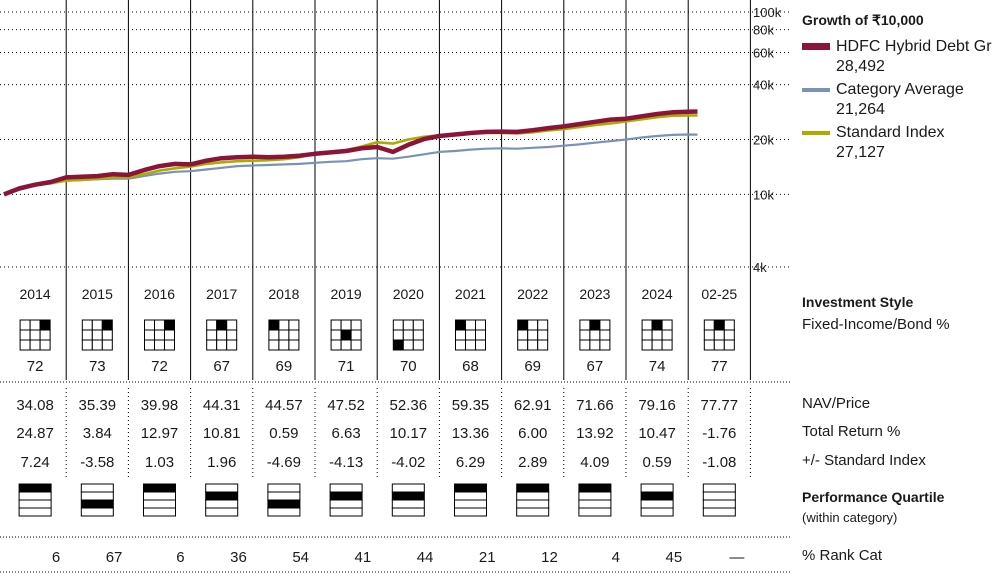  I want to click on row-value: 12.97, so click(160, 433).